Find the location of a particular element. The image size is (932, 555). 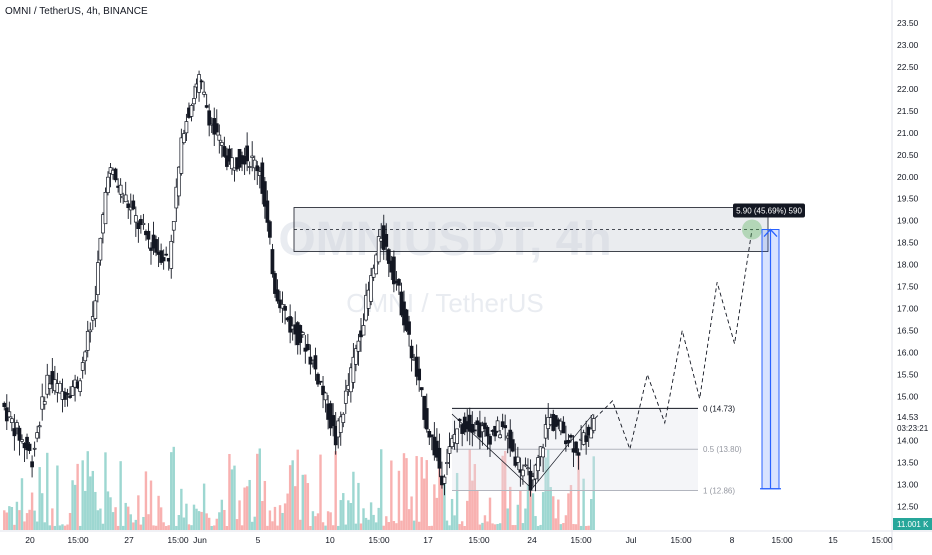

price-tick-label: 20.50 is located at coordinates (908, 155).